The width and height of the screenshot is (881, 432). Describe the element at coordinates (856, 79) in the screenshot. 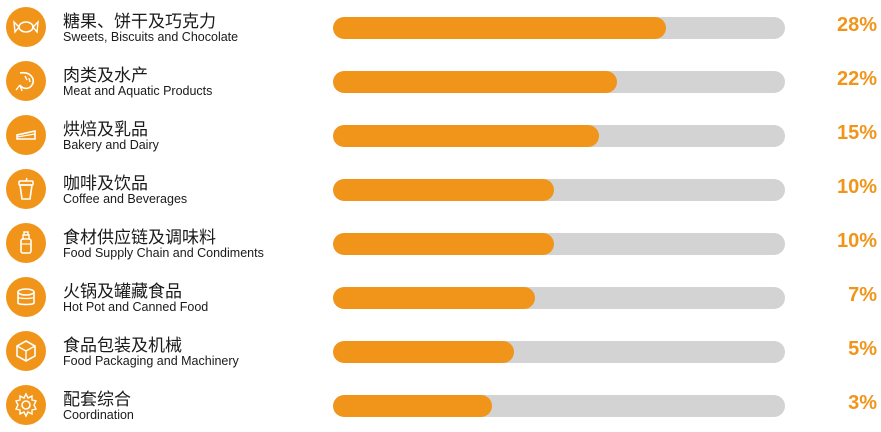

I see `value-label: 22%` at that location.